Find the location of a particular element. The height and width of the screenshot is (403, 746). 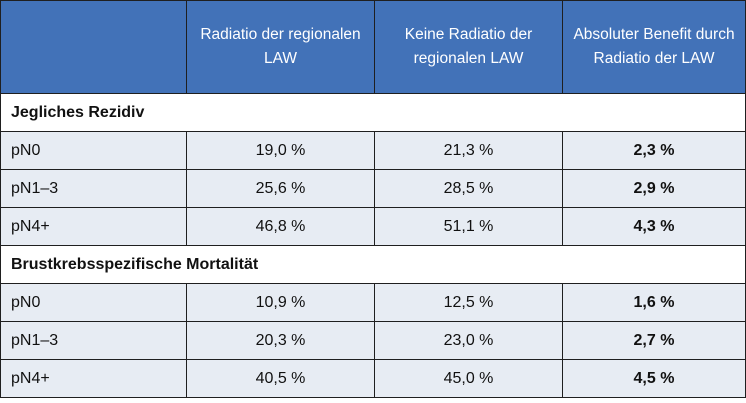

header-absoluter-benefit: Absoluter Benefit durch Radiatio der LAW is located at coordinates (654, 47).